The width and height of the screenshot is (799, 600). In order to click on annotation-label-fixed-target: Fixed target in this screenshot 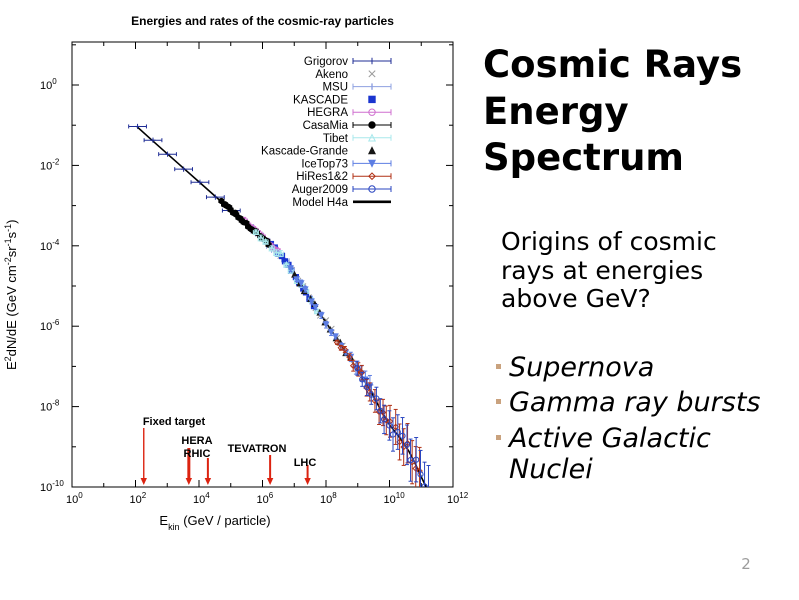, I will do `click(174, 422)`.